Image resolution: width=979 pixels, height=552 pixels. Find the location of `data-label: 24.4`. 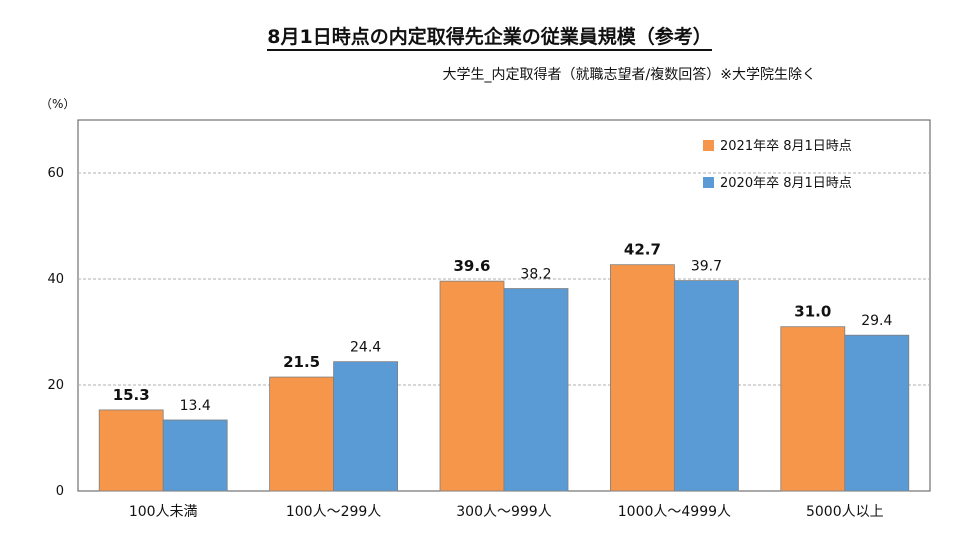

data-label: 24.4 is located at coordinates (365, 348).